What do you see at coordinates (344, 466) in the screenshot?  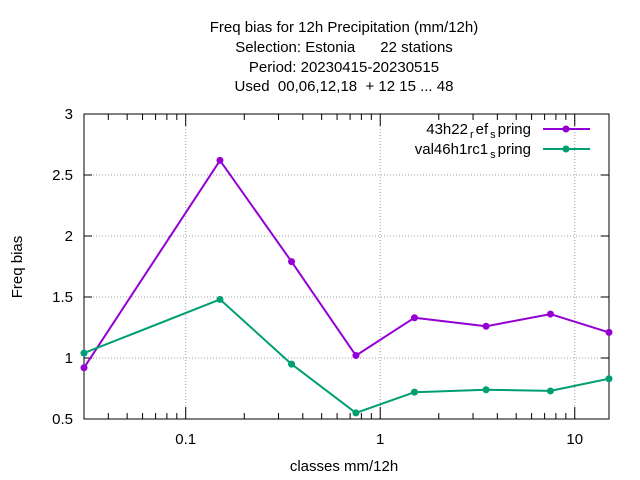 I see `x-axis-label: classes mm/12h` at bounding box center [344, 466].